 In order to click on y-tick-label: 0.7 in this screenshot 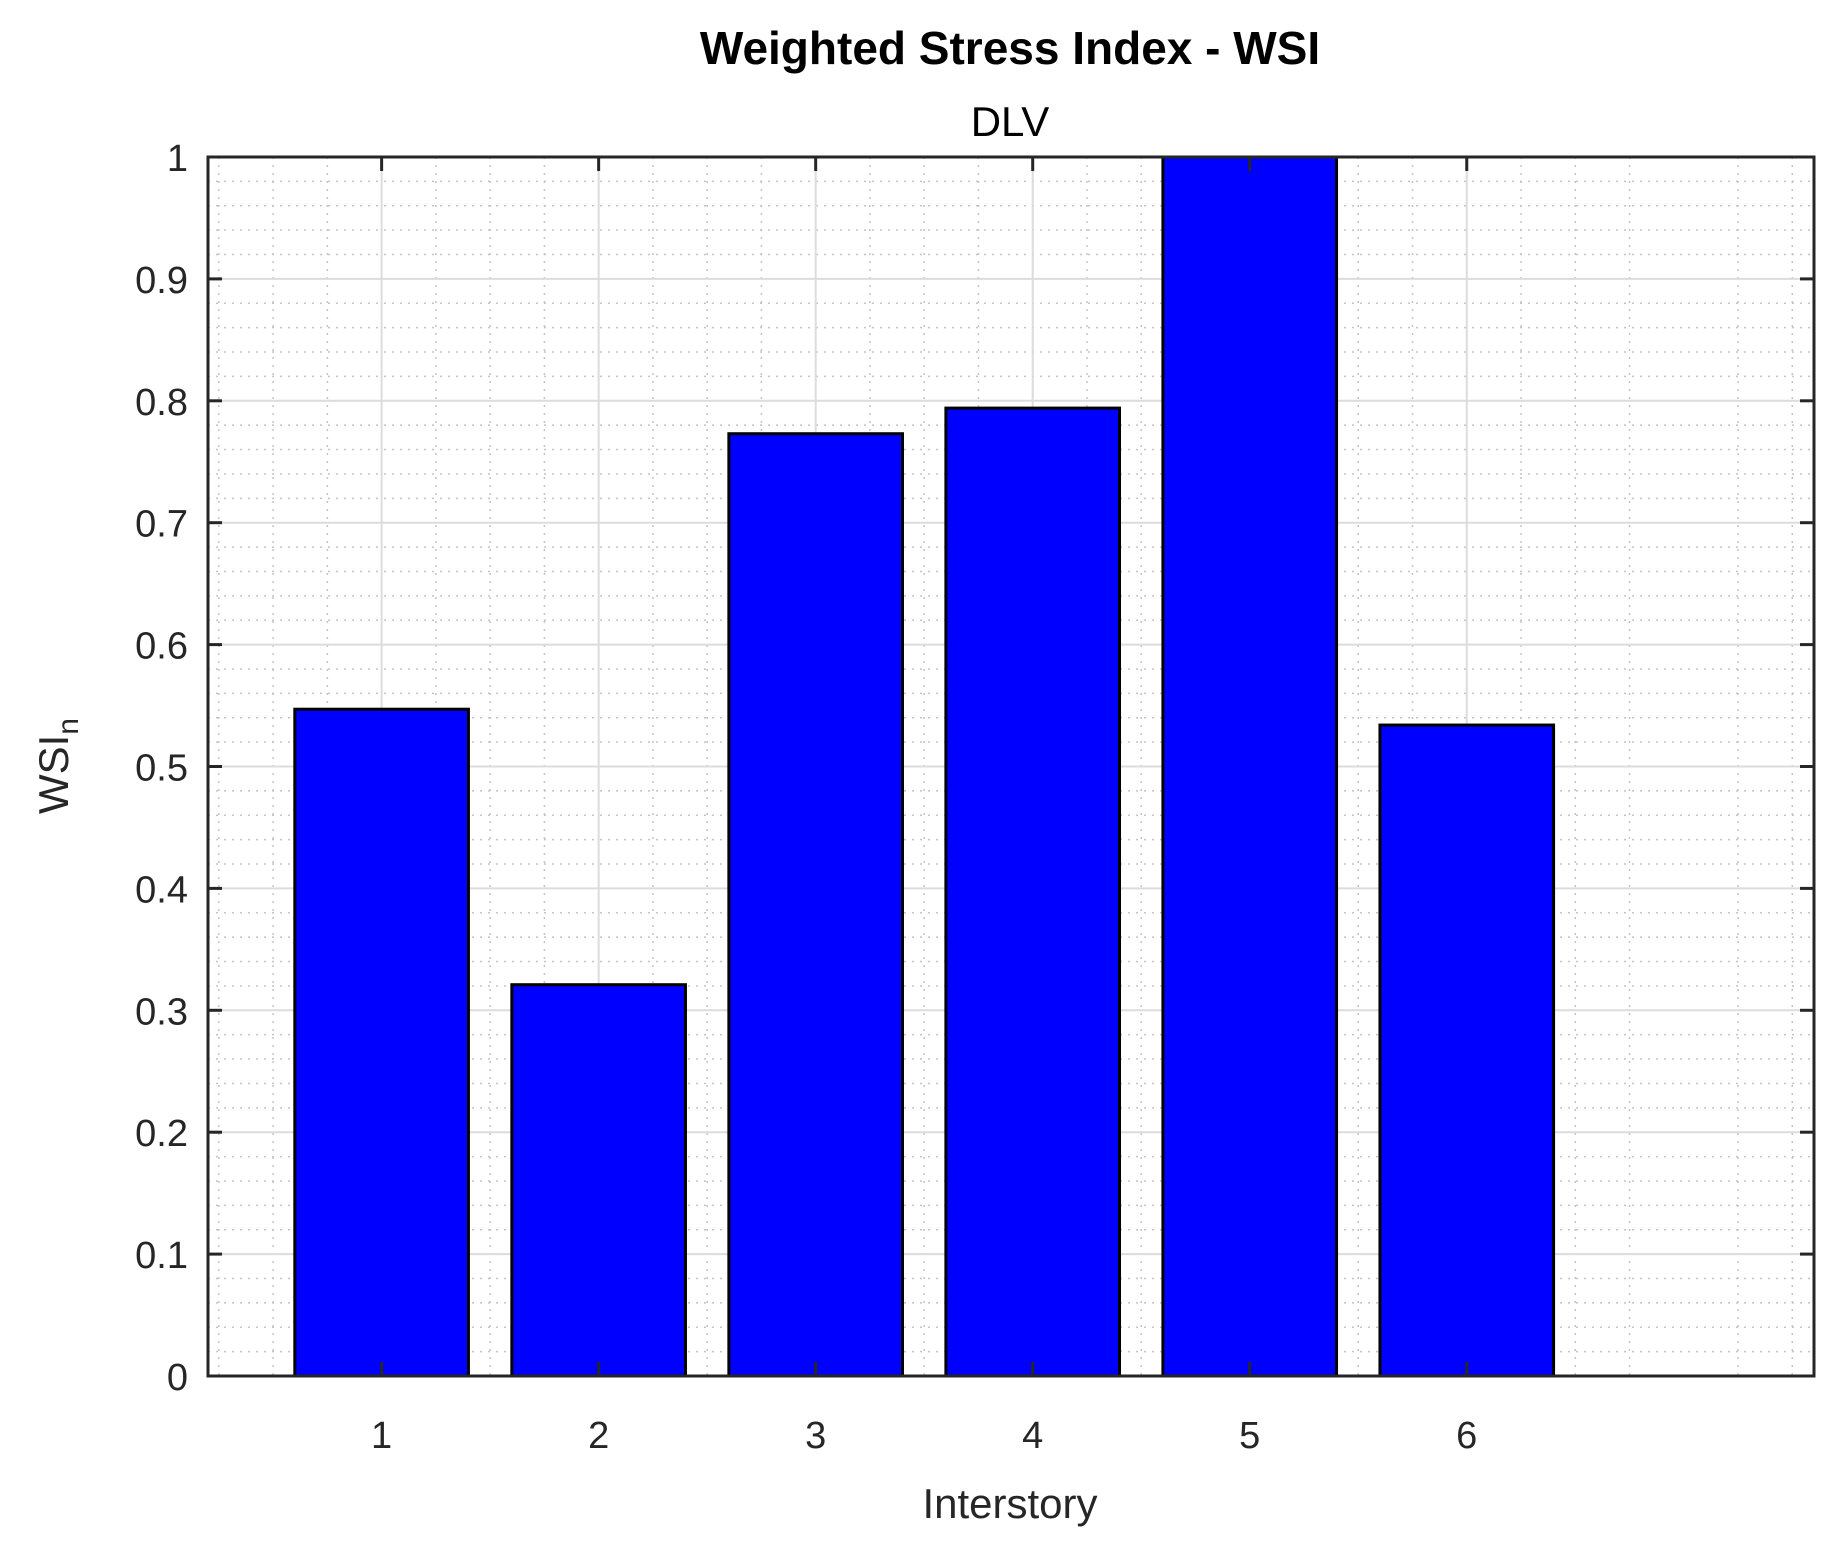, I will do `click(161, 525)`.